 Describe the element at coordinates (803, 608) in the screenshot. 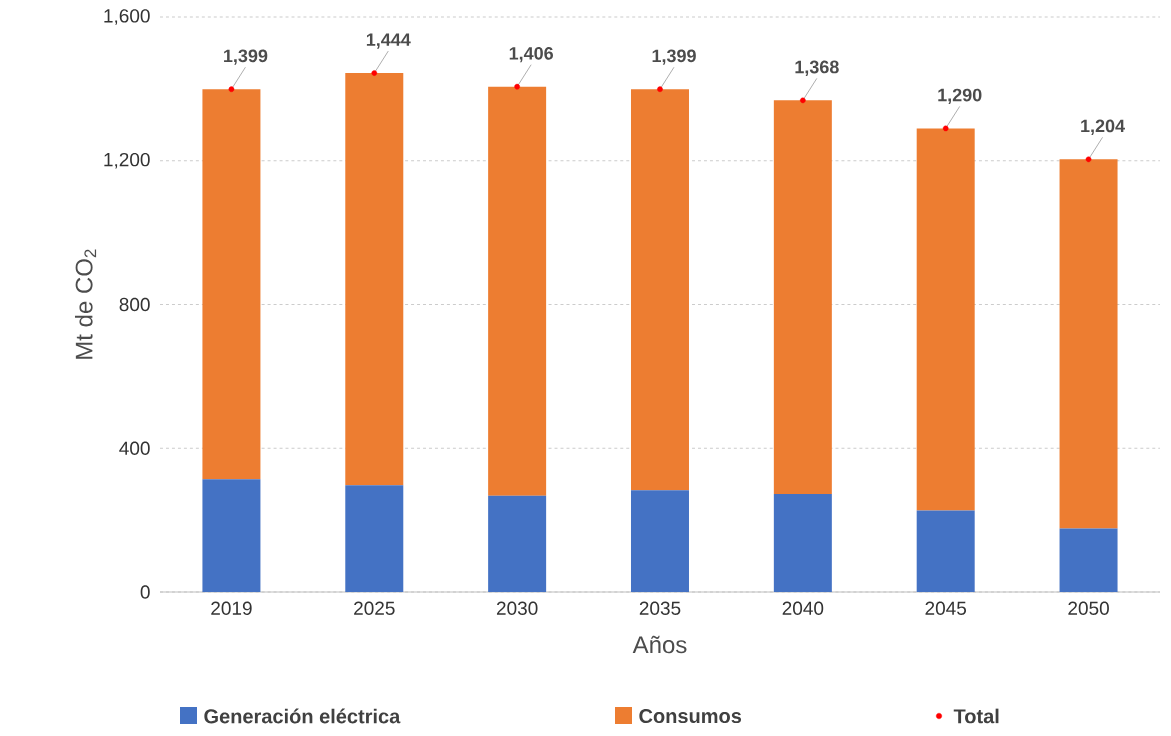

I see `x-tick-label: 2040` at that location.